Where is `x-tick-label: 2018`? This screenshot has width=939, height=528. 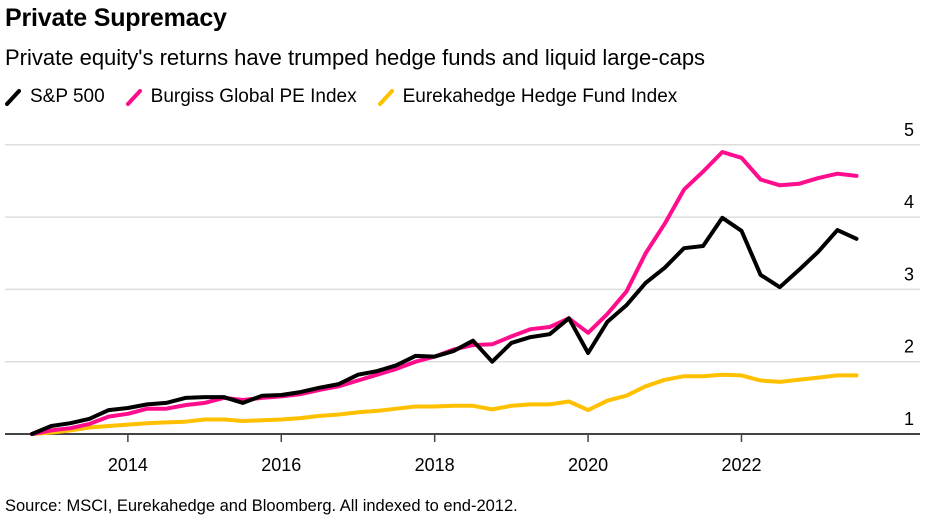
x-tick-label: 2018 is located at coordinates (435, 465).